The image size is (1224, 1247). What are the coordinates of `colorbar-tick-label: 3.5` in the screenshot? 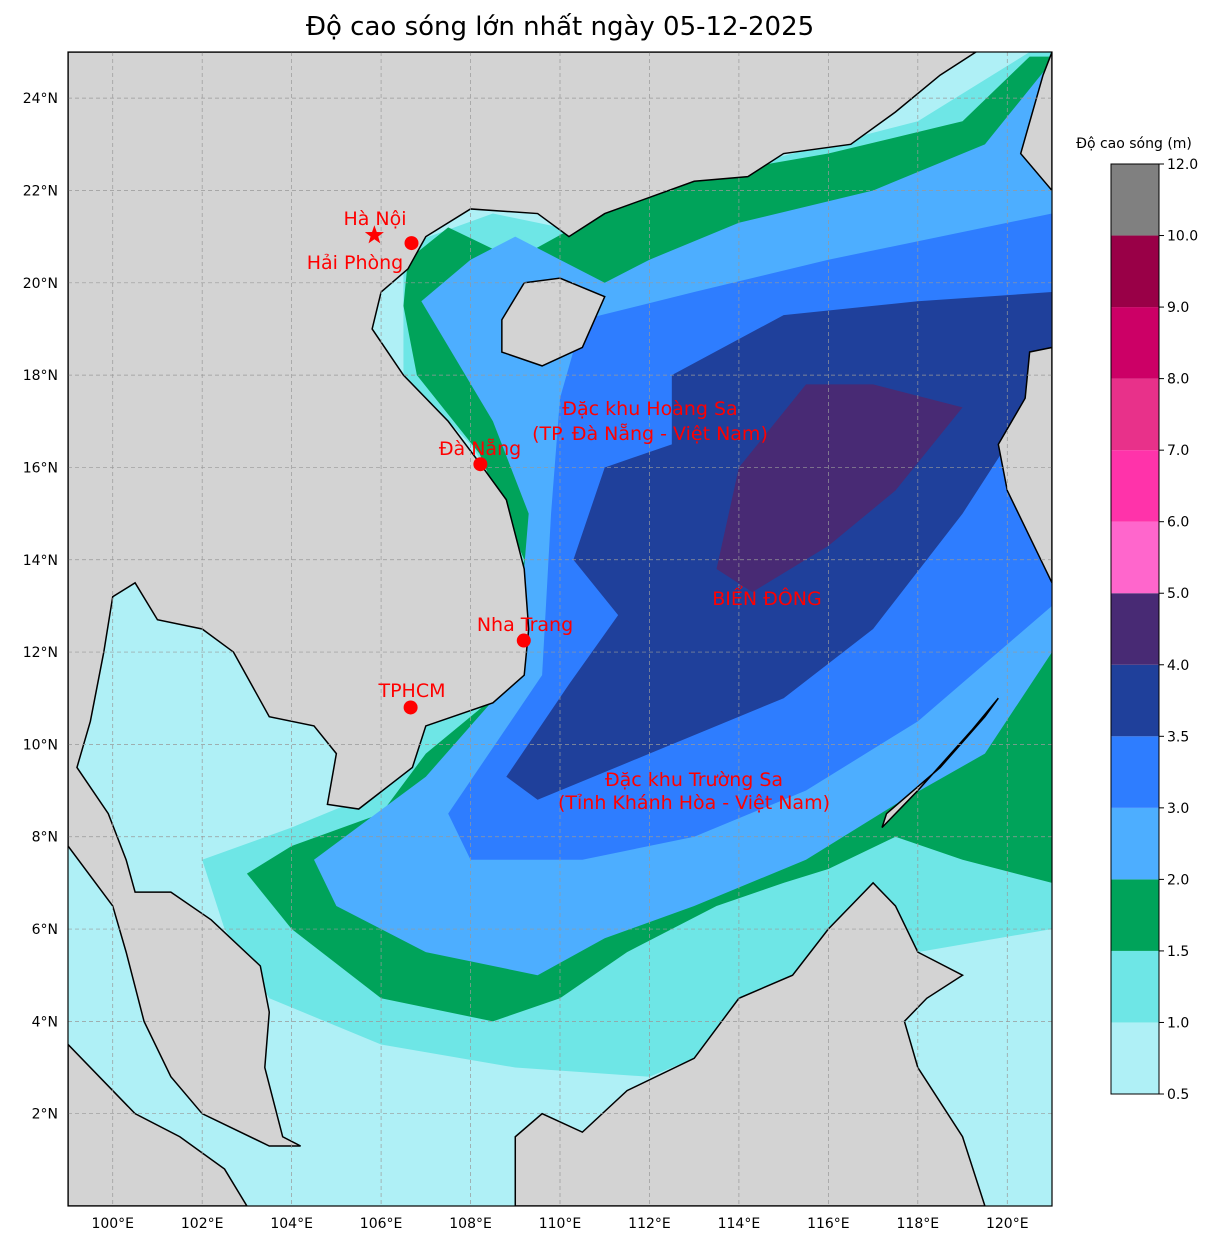 It's located at (1178, 737).